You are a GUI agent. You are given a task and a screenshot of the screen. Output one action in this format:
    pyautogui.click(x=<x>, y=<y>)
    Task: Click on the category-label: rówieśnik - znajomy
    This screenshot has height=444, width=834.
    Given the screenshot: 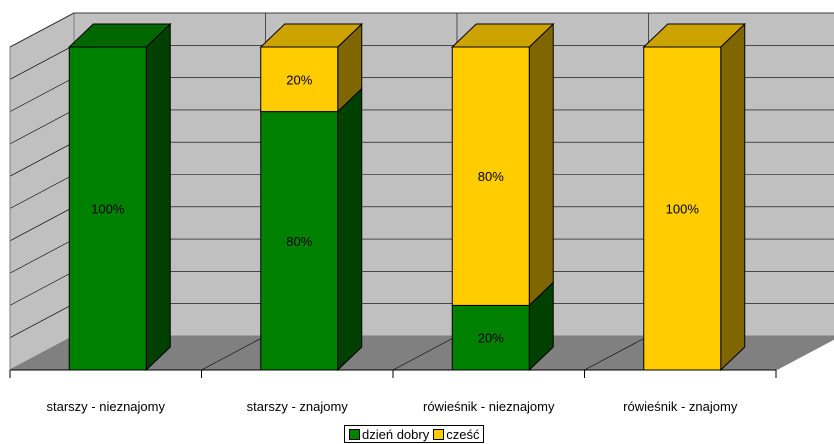 What is the action you would take?
    pyautogui.click(x=680, y=406)
    